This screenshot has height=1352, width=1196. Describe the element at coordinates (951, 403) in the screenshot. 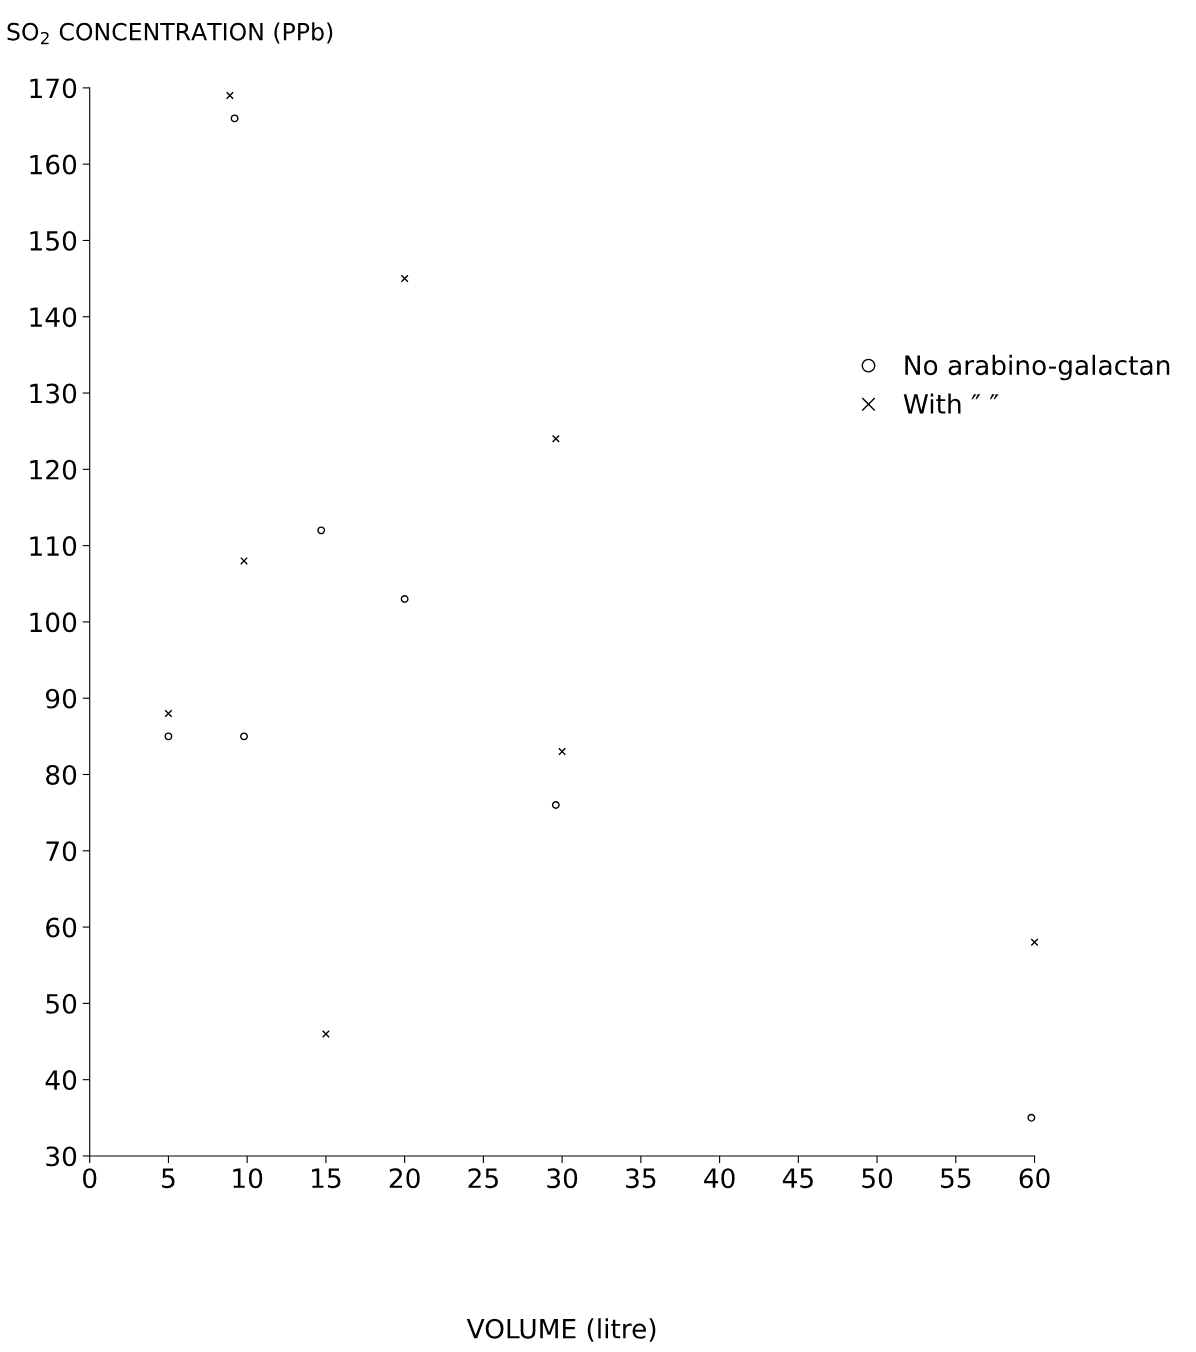

I see `legend-label: With ″ ″` at that location.